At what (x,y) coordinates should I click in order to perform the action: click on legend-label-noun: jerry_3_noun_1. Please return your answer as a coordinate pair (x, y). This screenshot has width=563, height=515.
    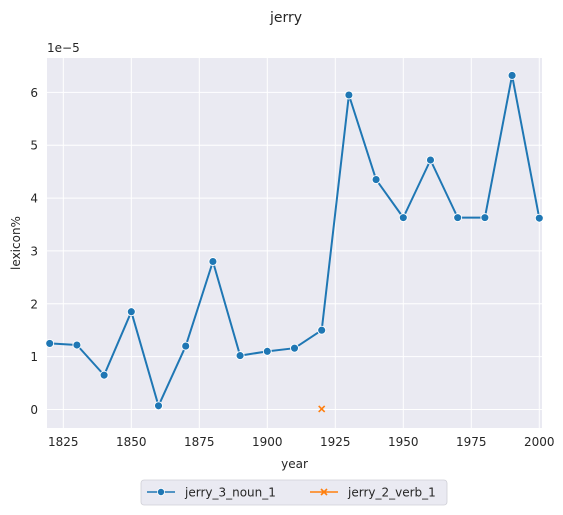
    Looking at the image, I should click on (230, 493).